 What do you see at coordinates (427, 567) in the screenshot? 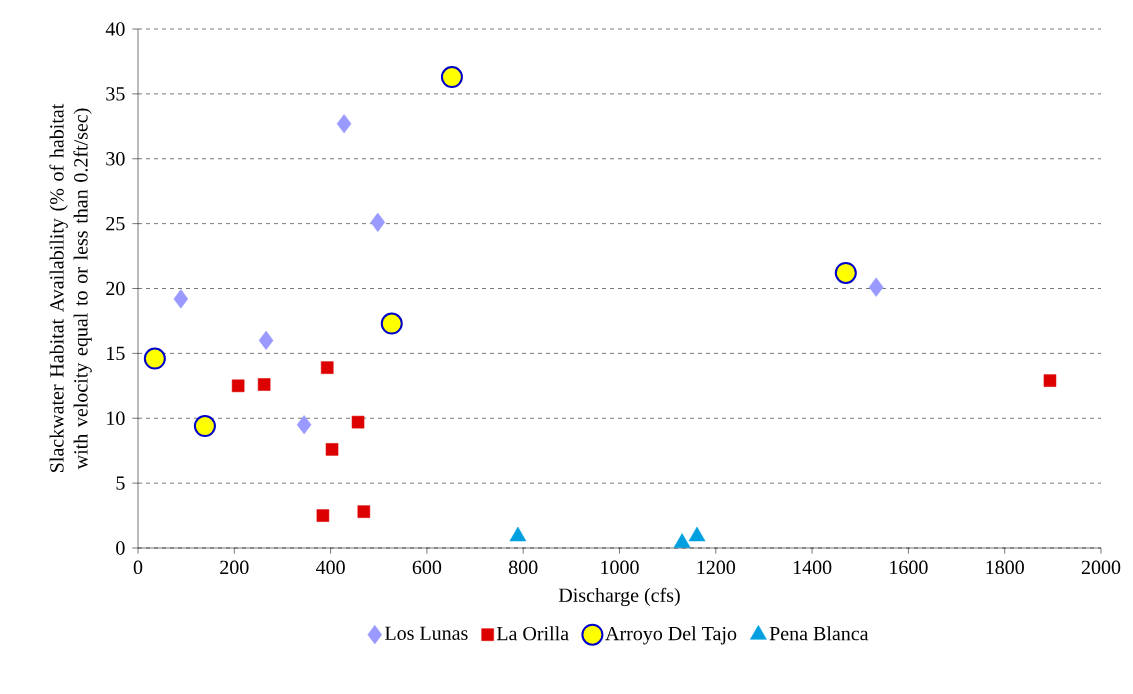
I see `x-tick-label: 600` at bounding box center [427, 567].